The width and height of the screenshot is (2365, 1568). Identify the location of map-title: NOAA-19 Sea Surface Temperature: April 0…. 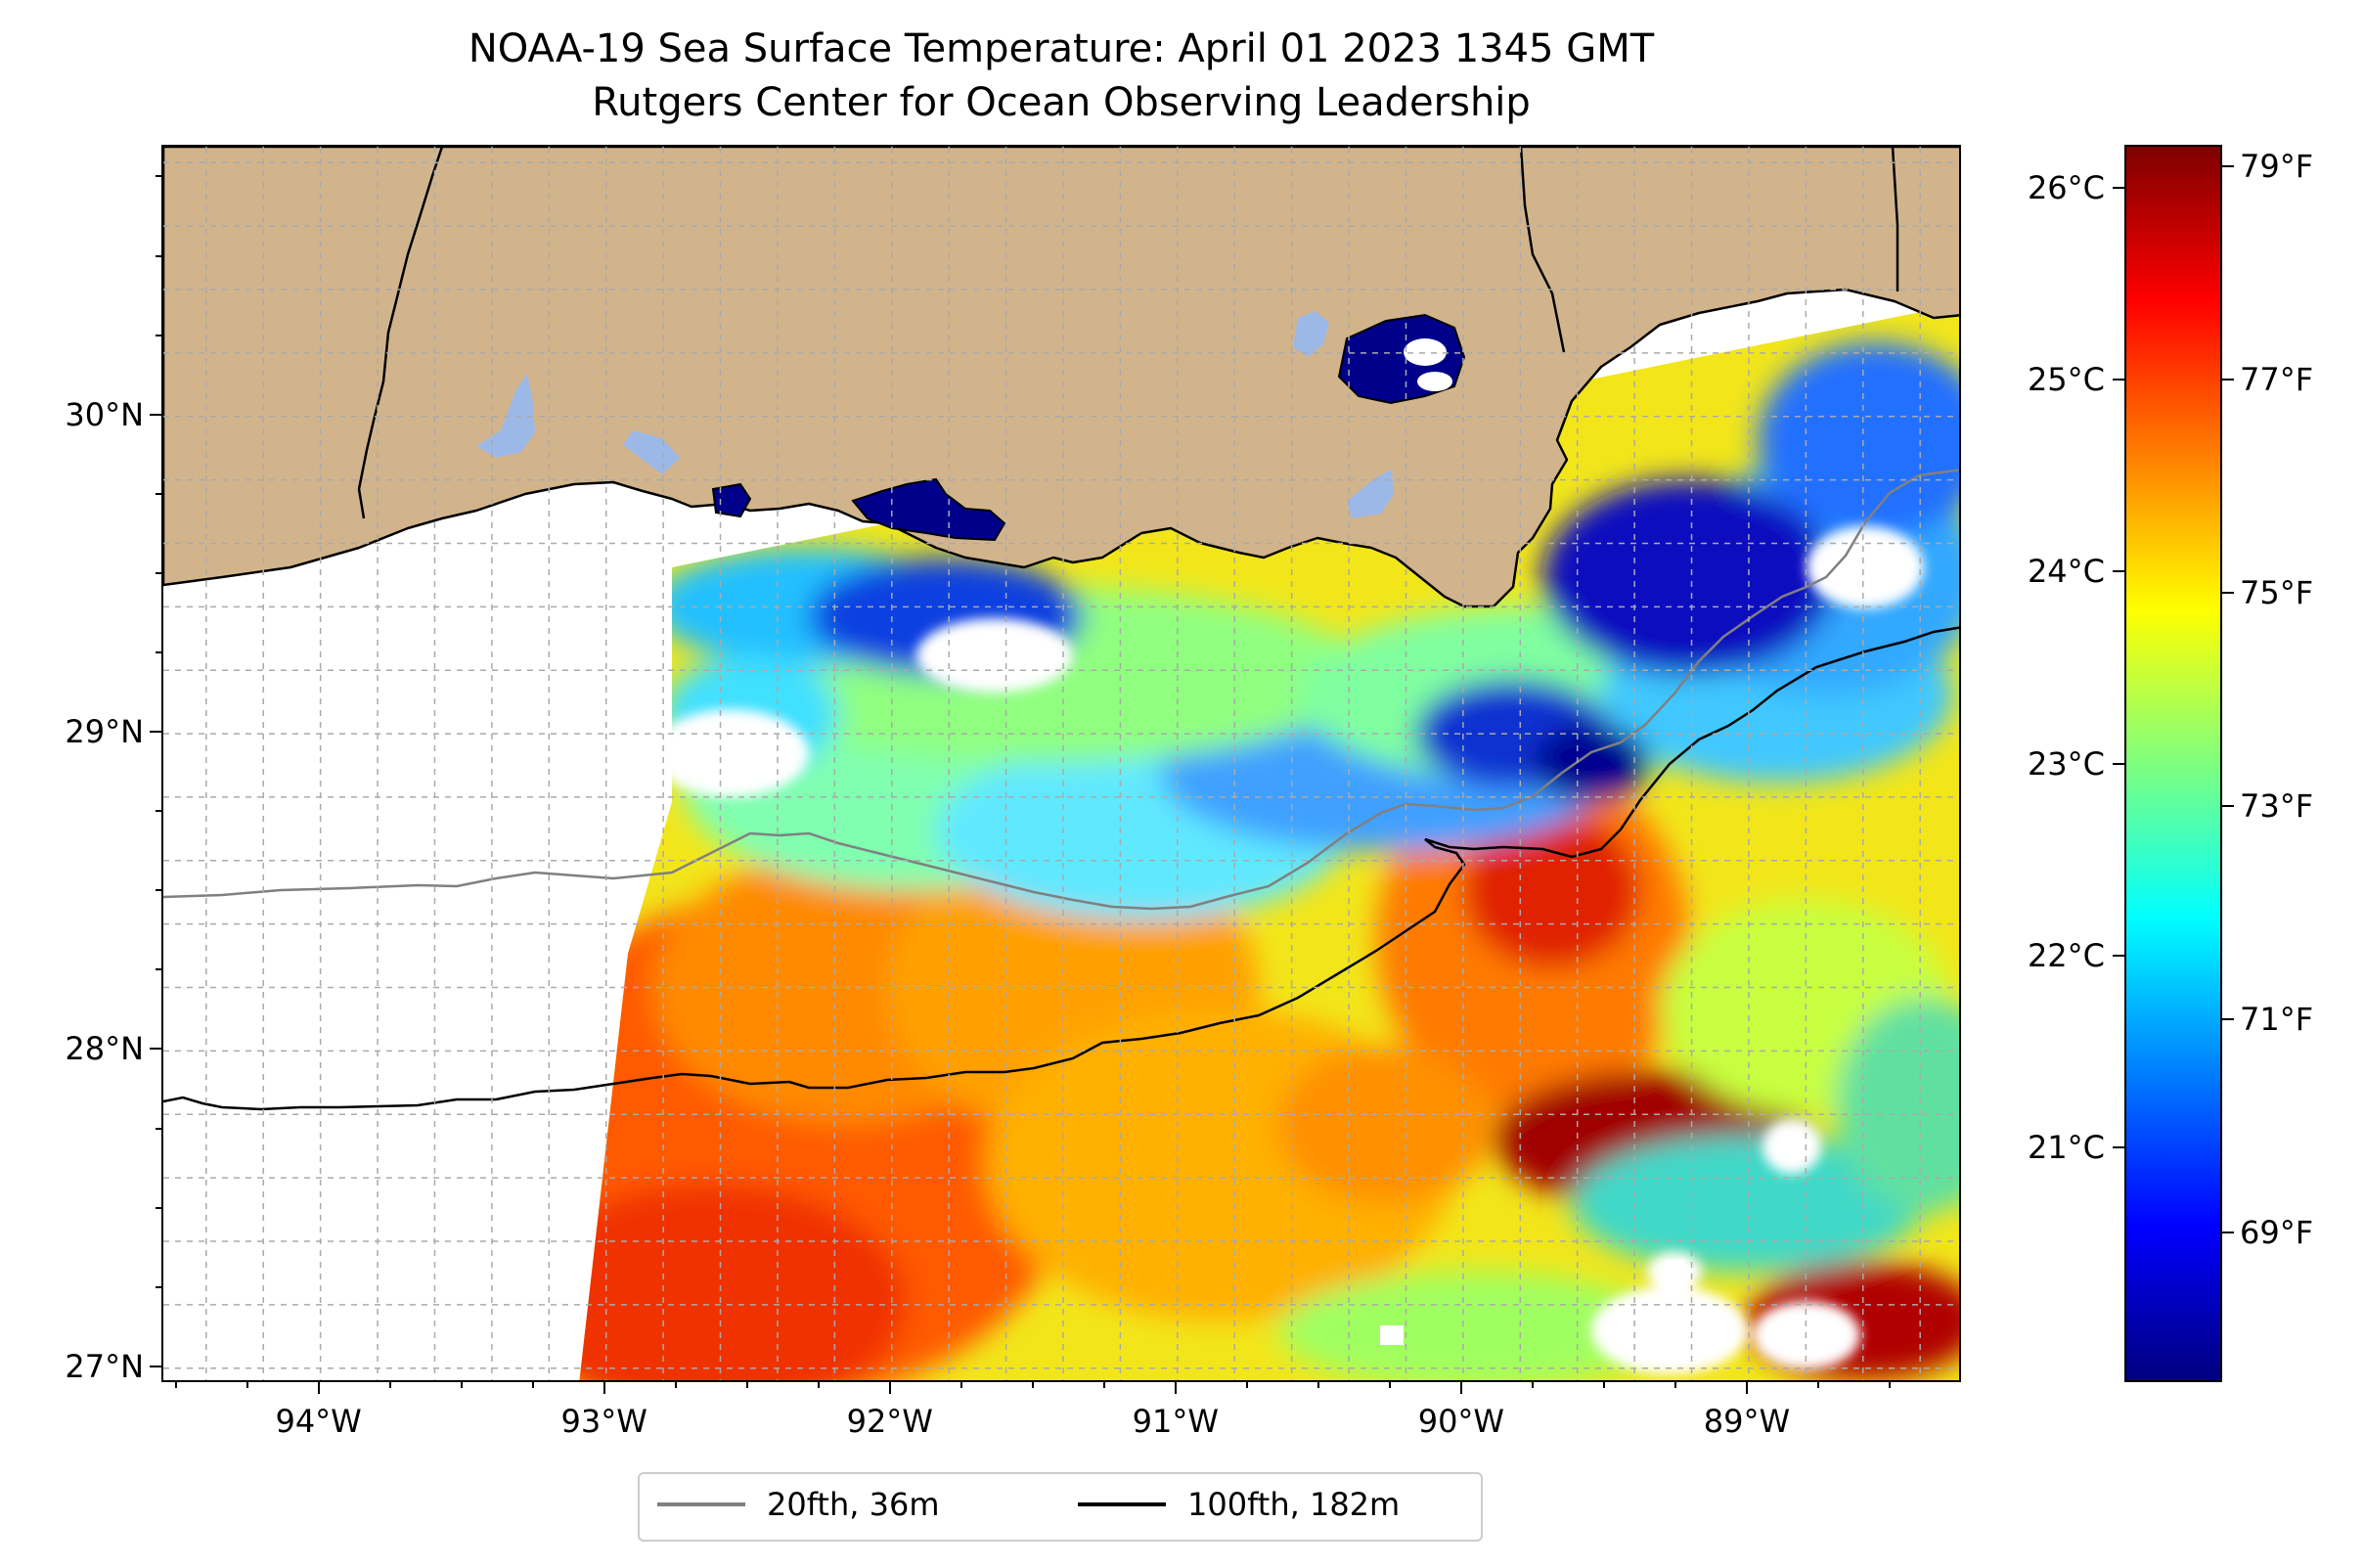
(1061, 48).